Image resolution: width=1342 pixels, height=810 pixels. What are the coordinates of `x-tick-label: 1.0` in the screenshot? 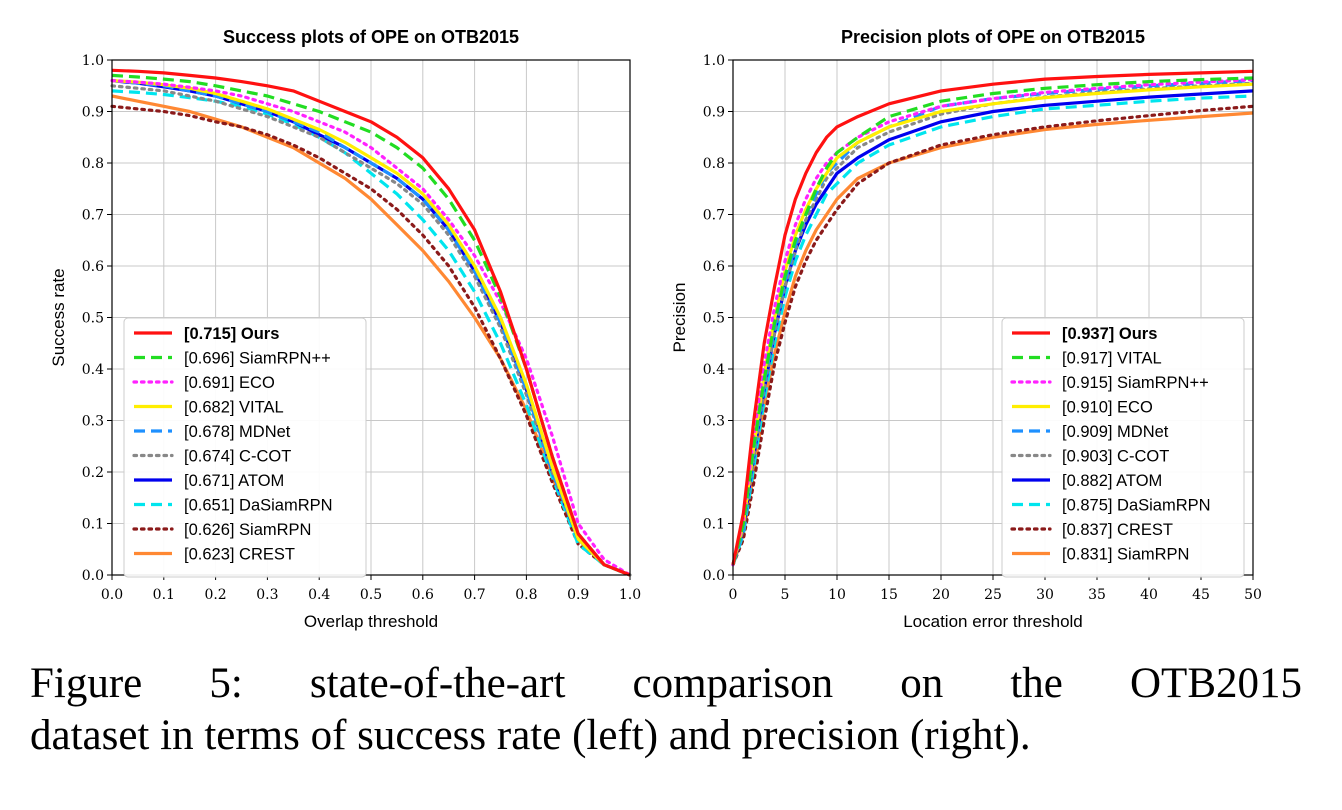 It's located at (630, 595).